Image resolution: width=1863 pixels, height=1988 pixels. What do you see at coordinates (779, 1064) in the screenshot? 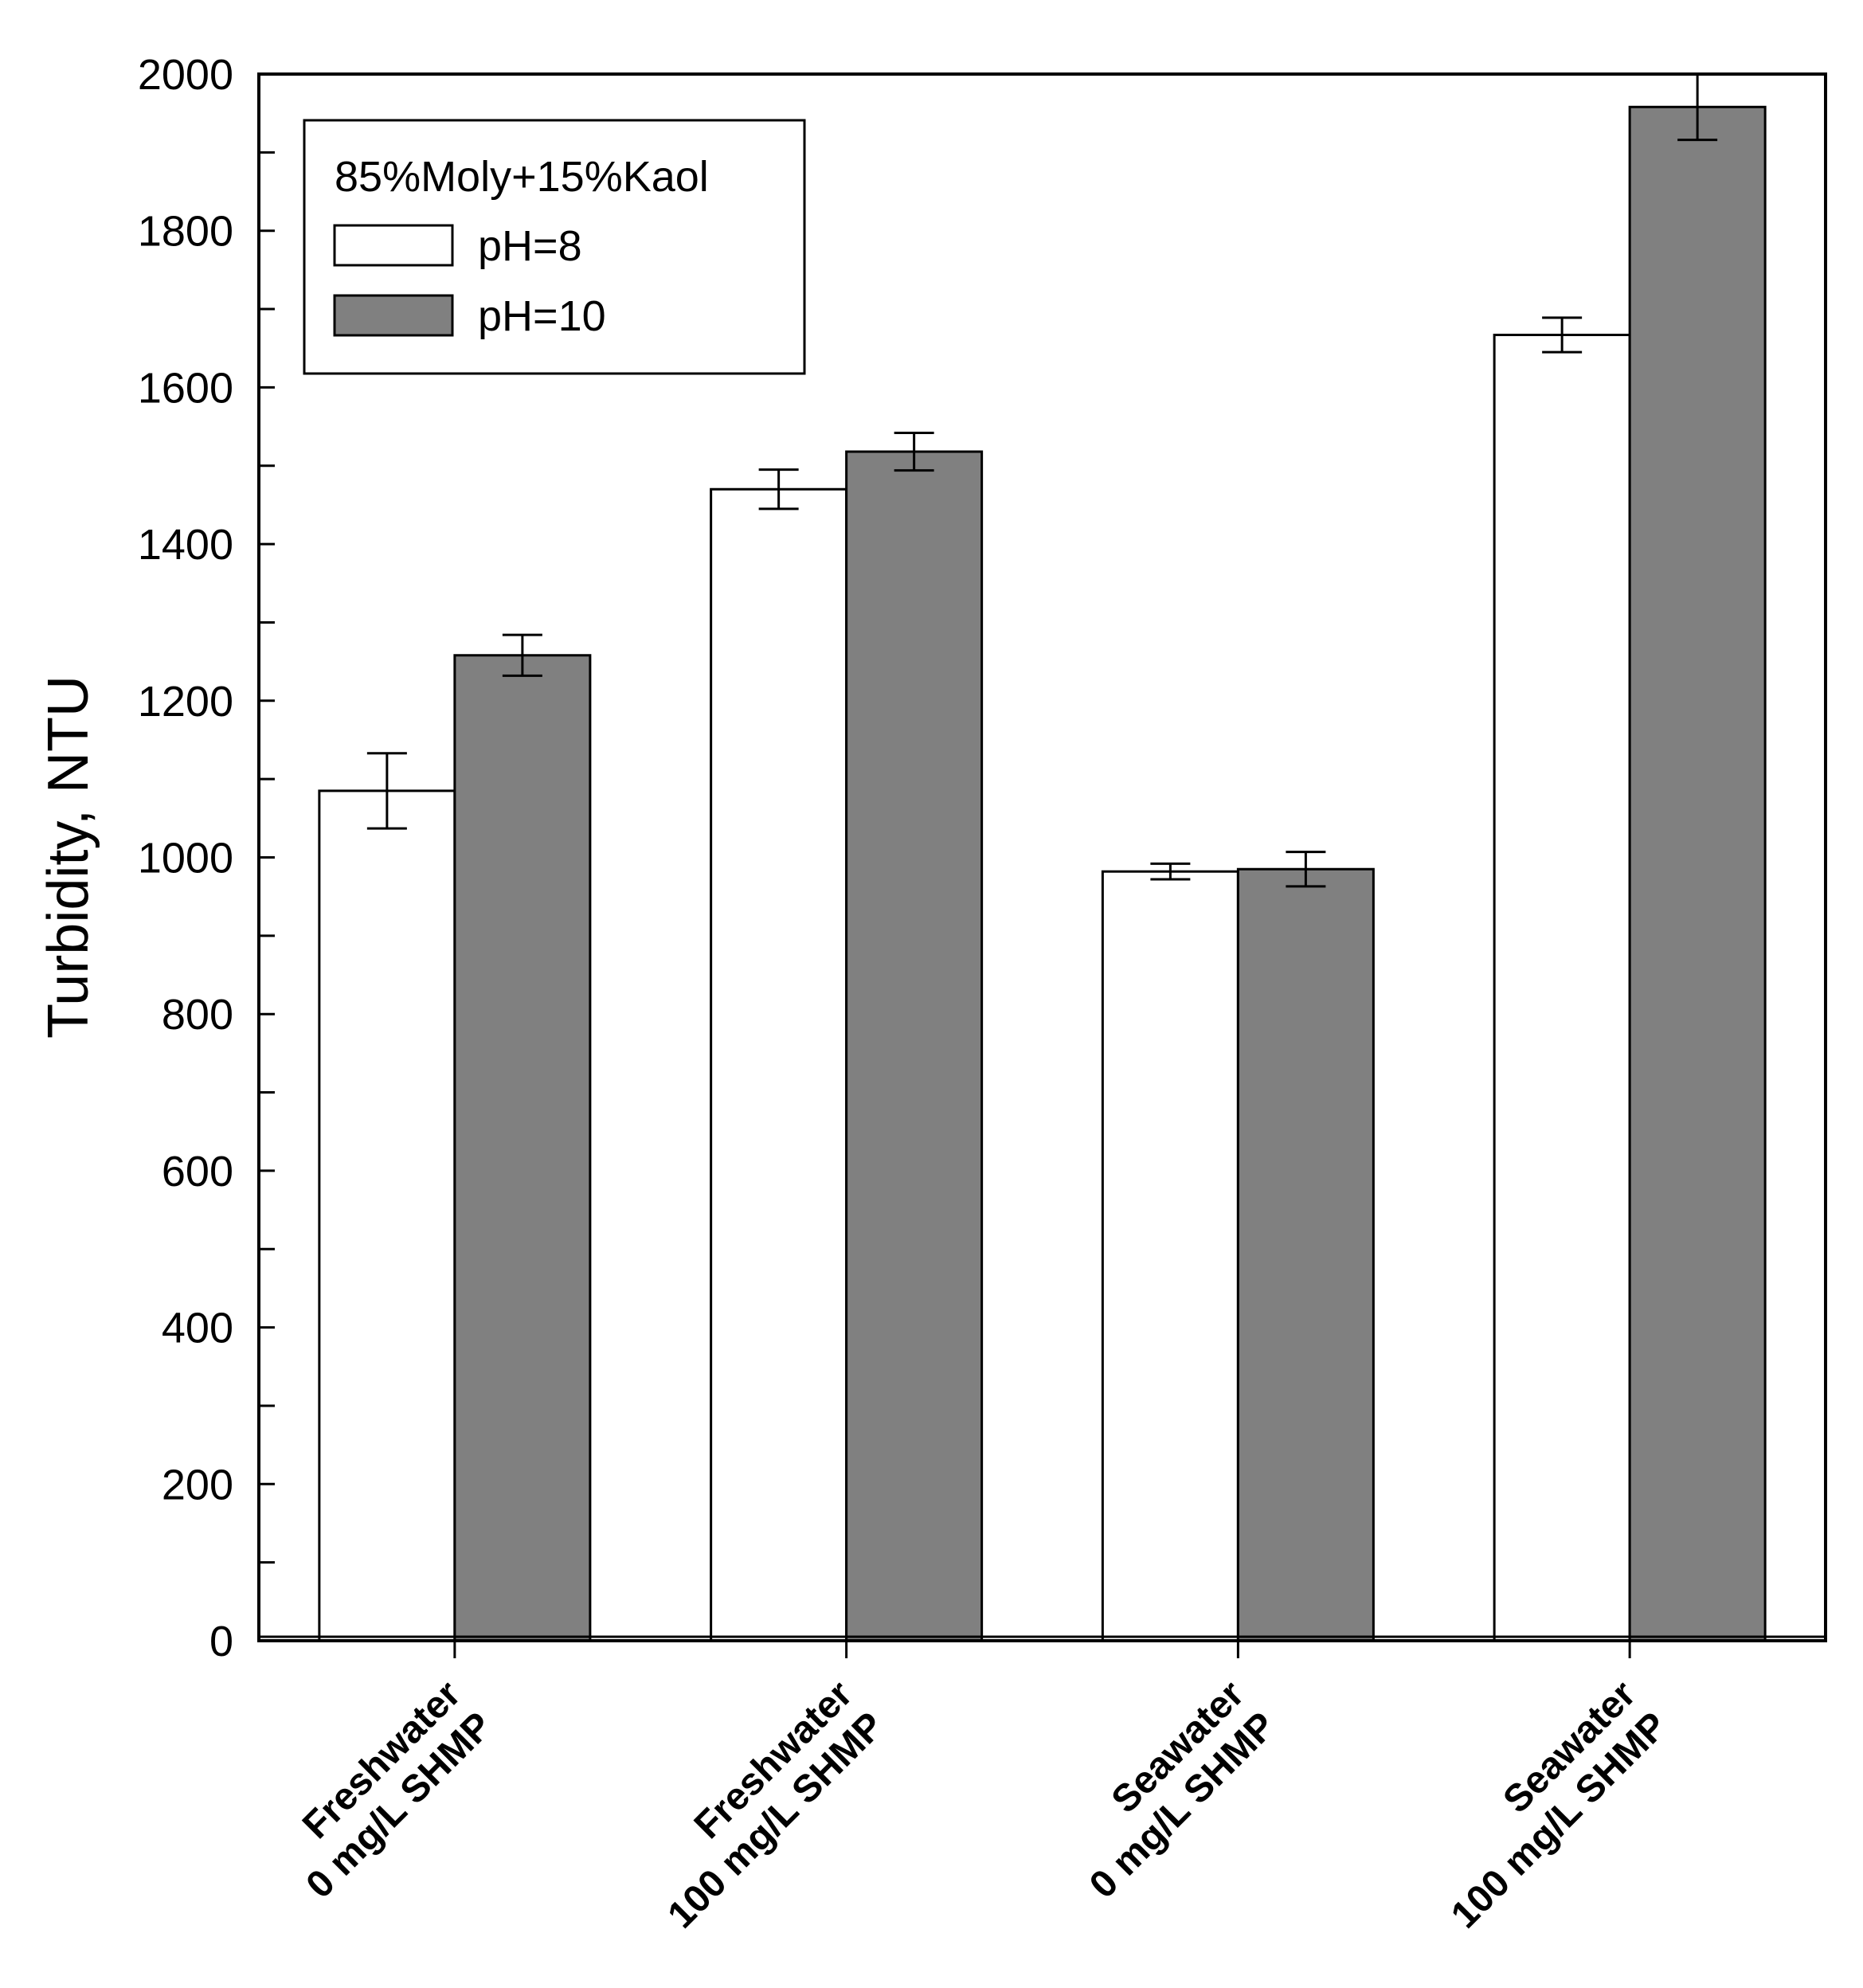
I see `bar-ph8-cat1` at bounding box center [779, 1064].